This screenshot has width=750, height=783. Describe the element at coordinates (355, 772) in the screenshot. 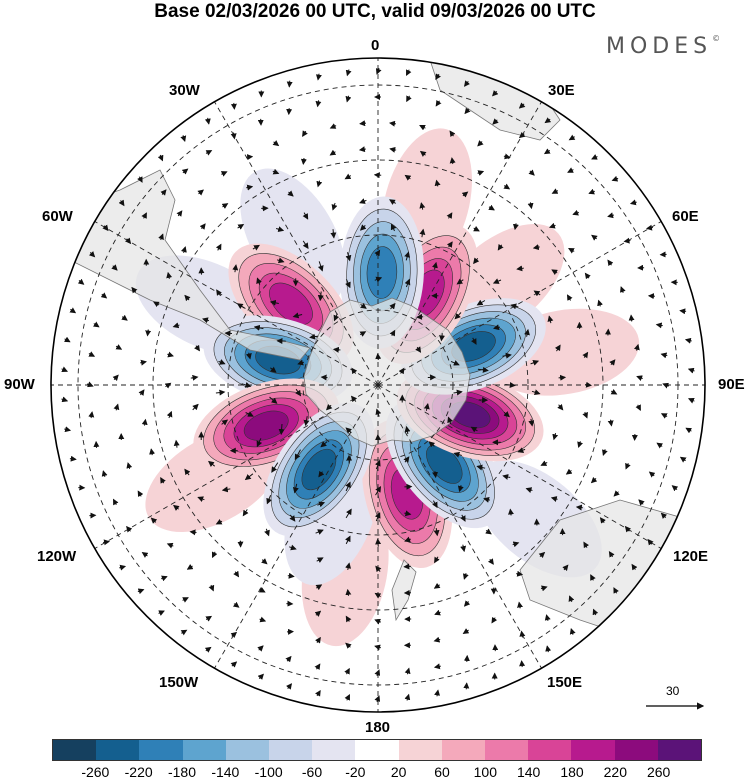

I see `colorbar-tick-6: -20` at that location.